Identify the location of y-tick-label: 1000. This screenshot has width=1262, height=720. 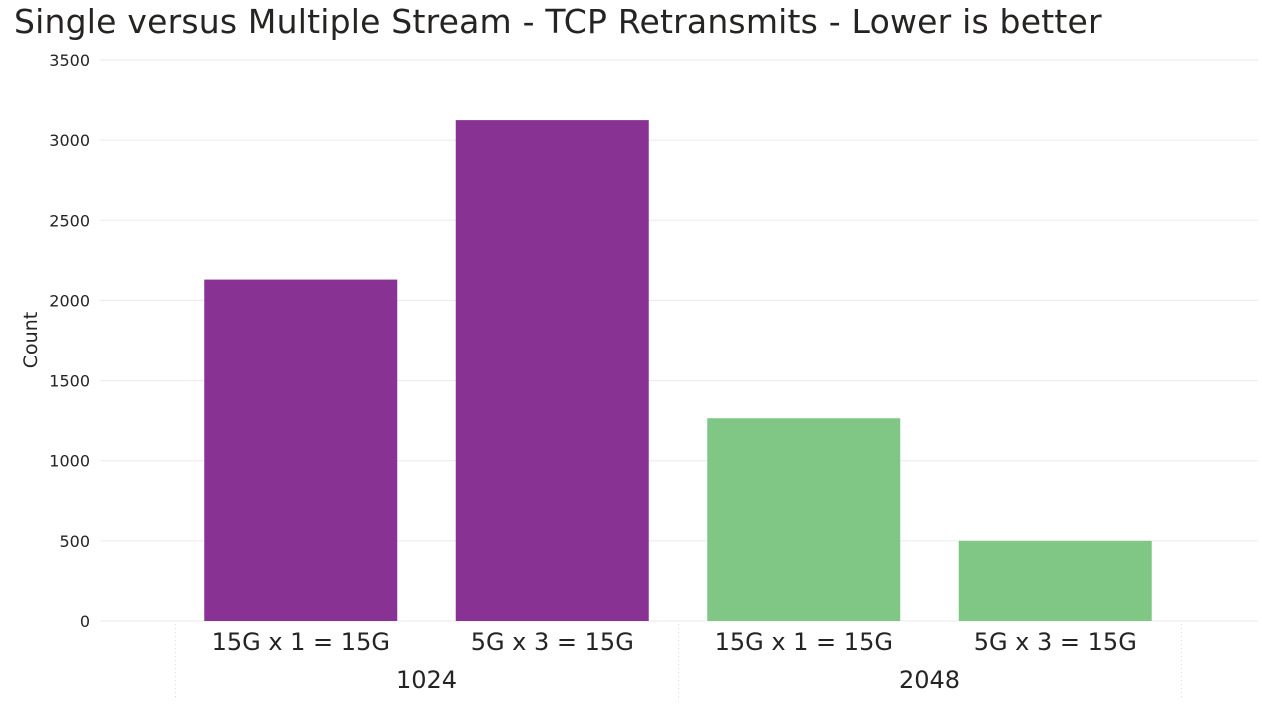
(69, 461).